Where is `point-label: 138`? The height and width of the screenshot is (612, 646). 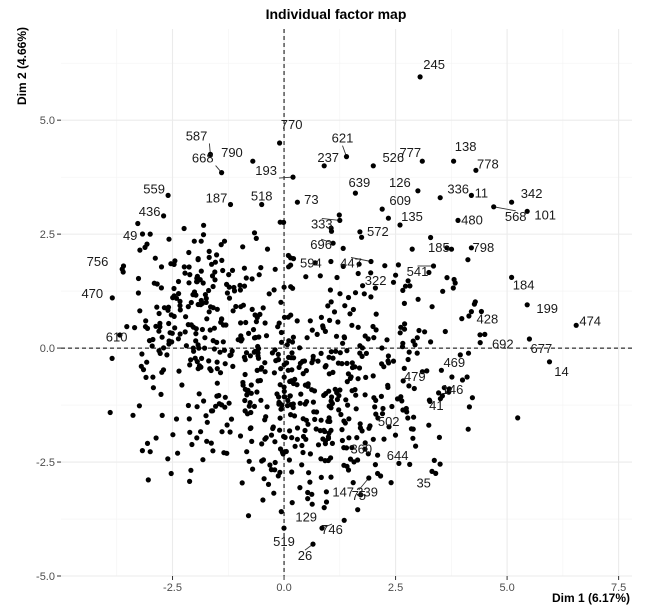 point-label: 138 is located at coordinates (466, 146).